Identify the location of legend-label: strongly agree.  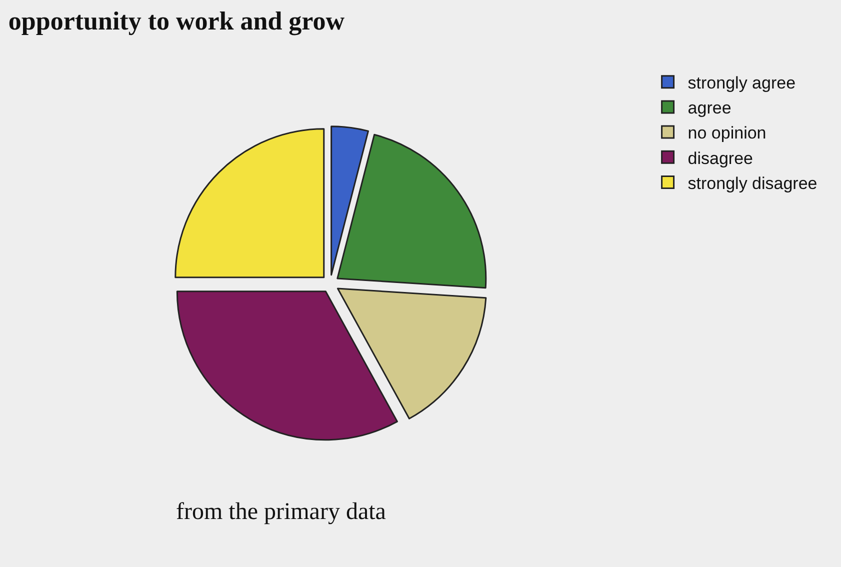
(742, 82).